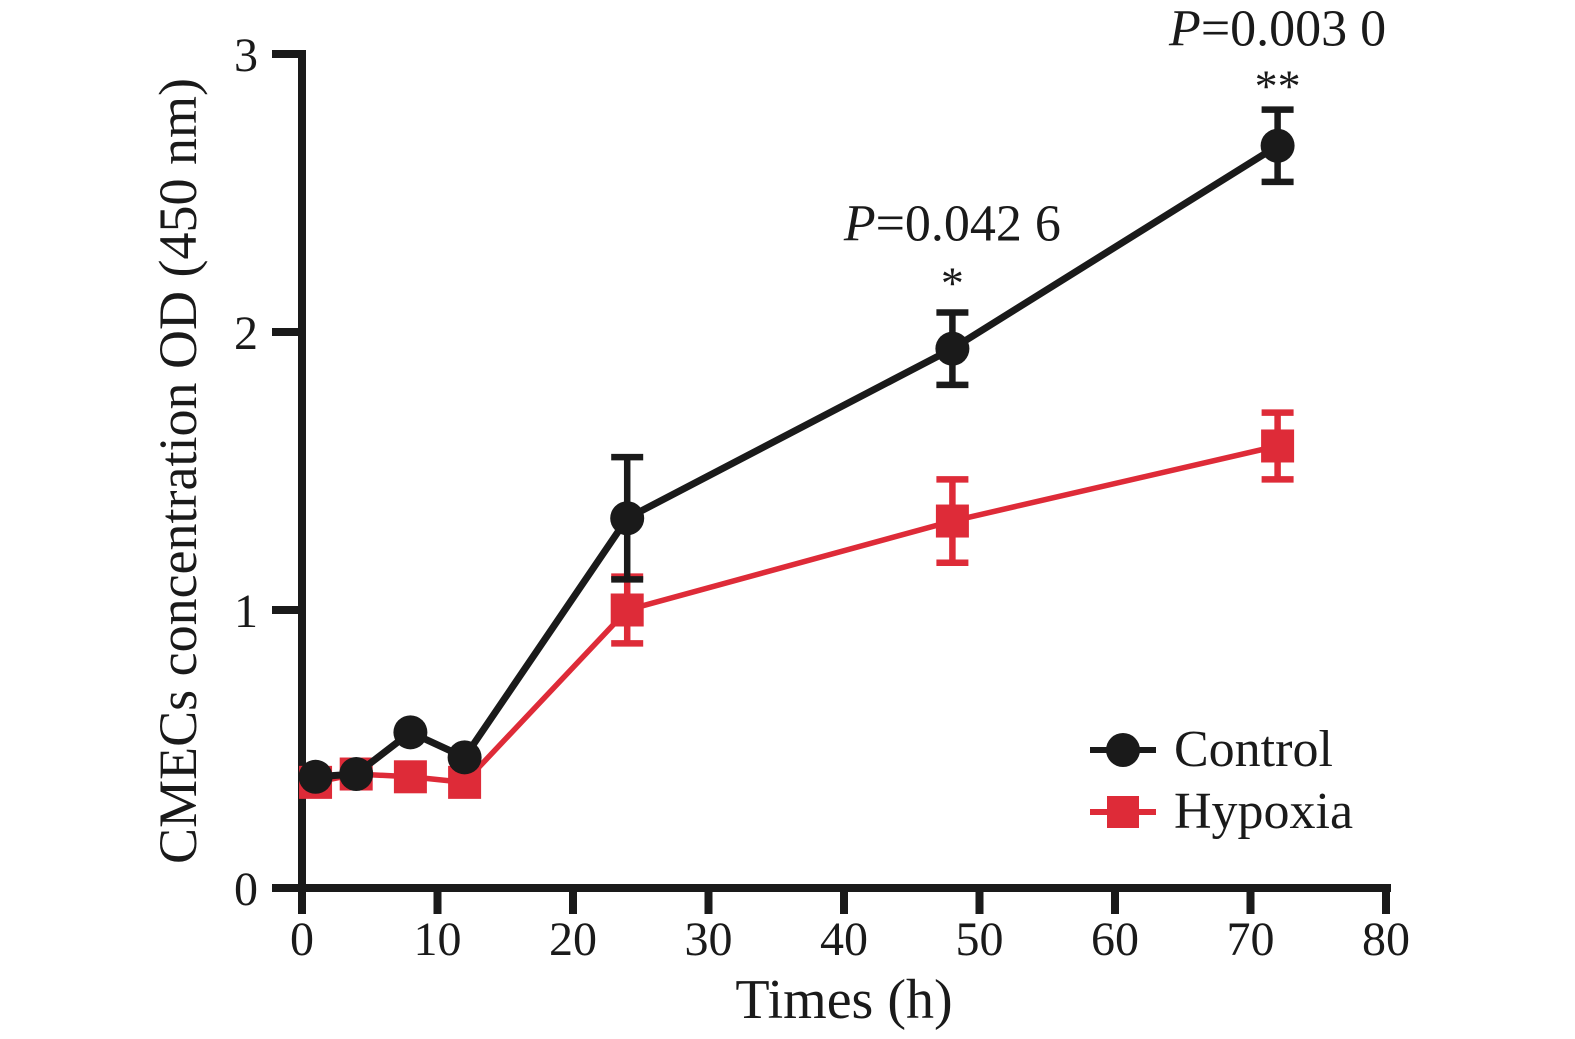 The width and height of the screenshot is (1575, 1039). Describe the element at coordinates (246, 333) in the screenshot. I see `y-tick-label: 2` at that location.